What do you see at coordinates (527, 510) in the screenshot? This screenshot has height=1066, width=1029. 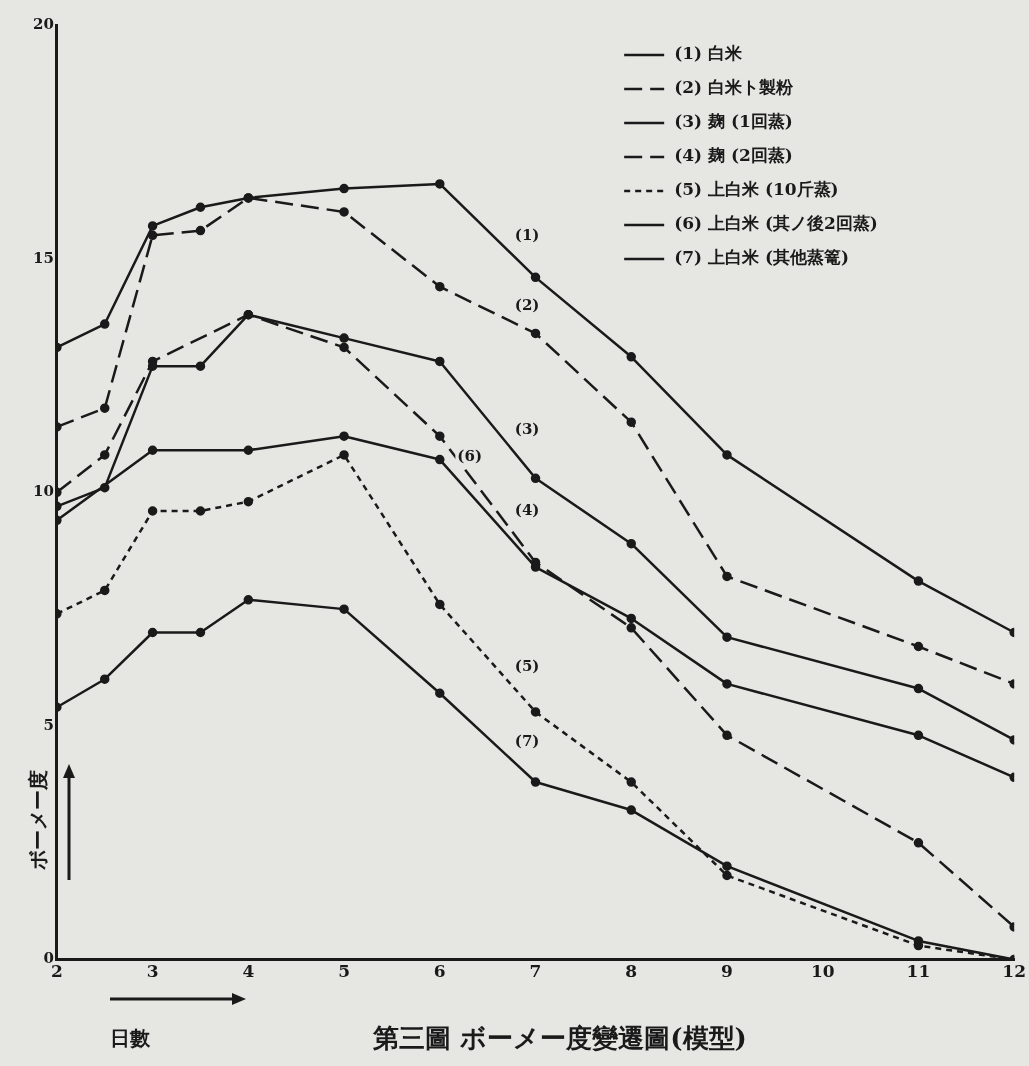 I see `annotation: (4)` at bounding box center [527, 510].